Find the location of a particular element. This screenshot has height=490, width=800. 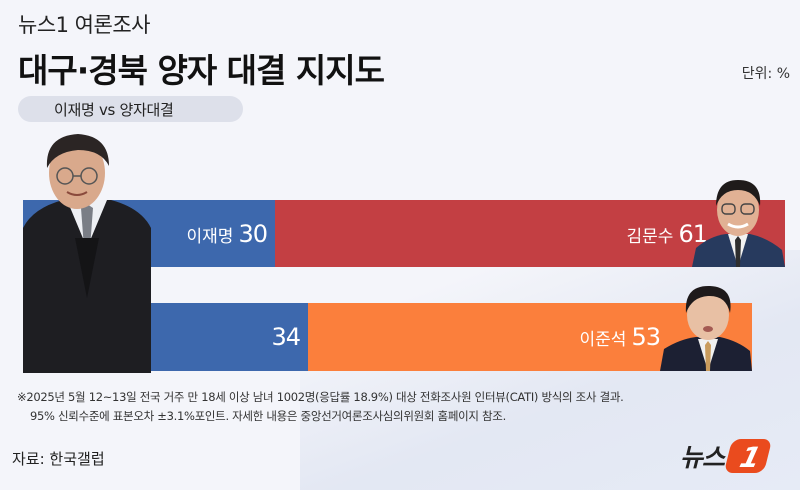

chart-title: 대구·경북 양자 대결 지지도 is located at coordinates (201, 70).